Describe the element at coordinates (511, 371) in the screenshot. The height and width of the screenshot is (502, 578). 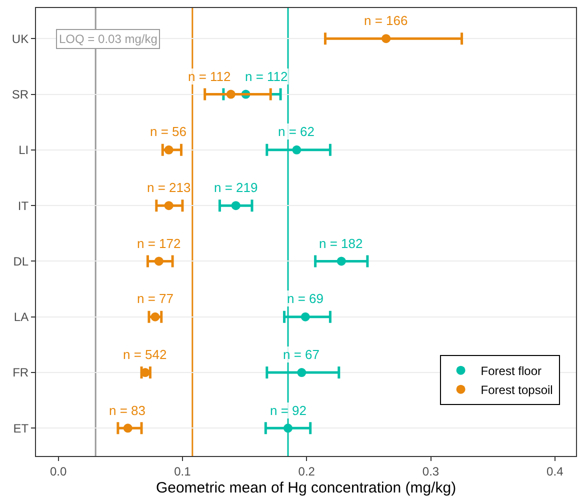
I see `legend-label: Forest floor` at that location.